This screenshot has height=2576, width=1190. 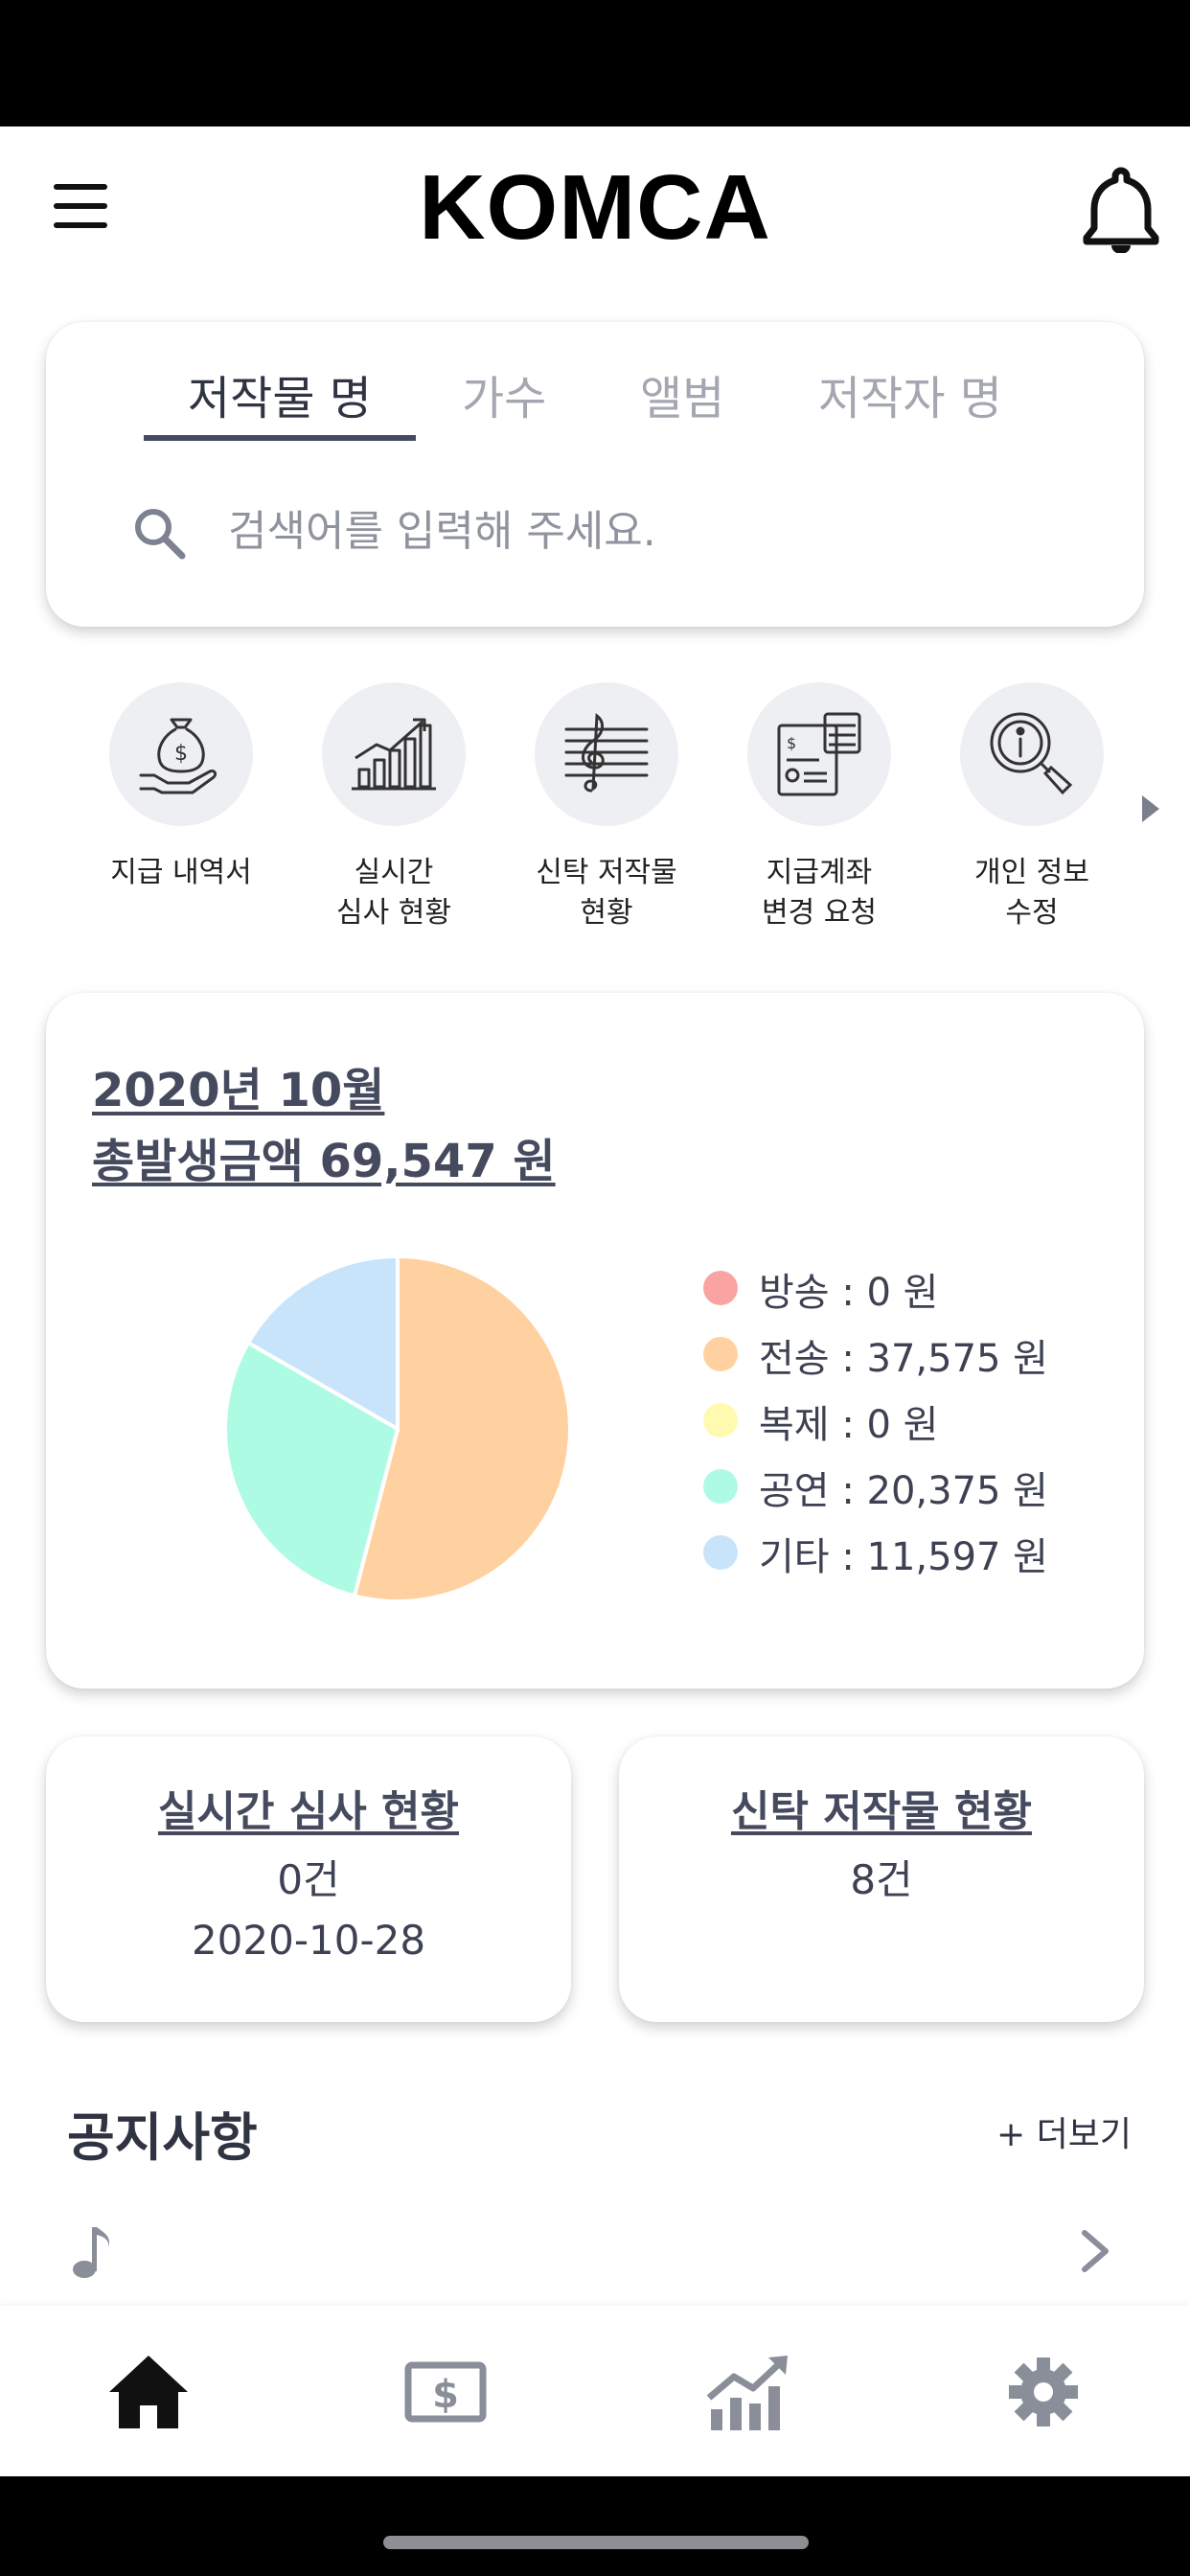 What do you see at coordinates (904, 1491) in the screenshot?
I see `legend-label: 공연 : 20,375 원` at bounding box center [904, 1491].